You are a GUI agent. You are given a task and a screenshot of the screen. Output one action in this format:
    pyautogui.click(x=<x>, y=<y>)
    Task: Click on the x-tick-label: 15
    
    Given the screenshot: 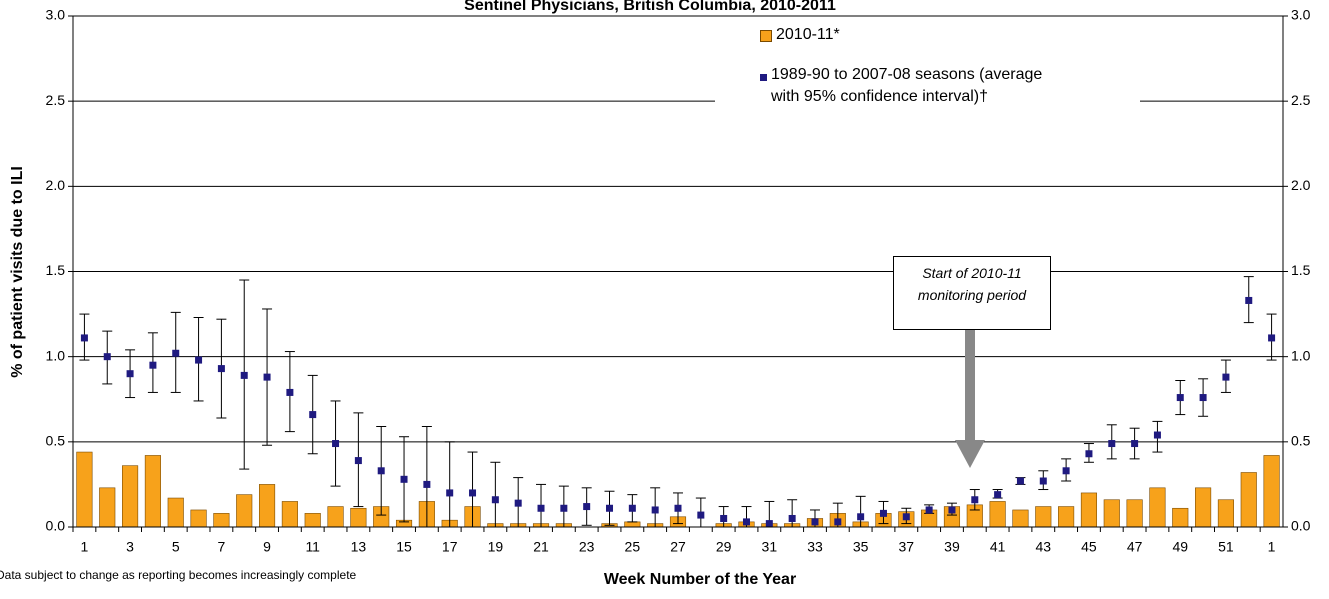 What is the action you would take?
    pyautogui.click(x=404, y=547)
    